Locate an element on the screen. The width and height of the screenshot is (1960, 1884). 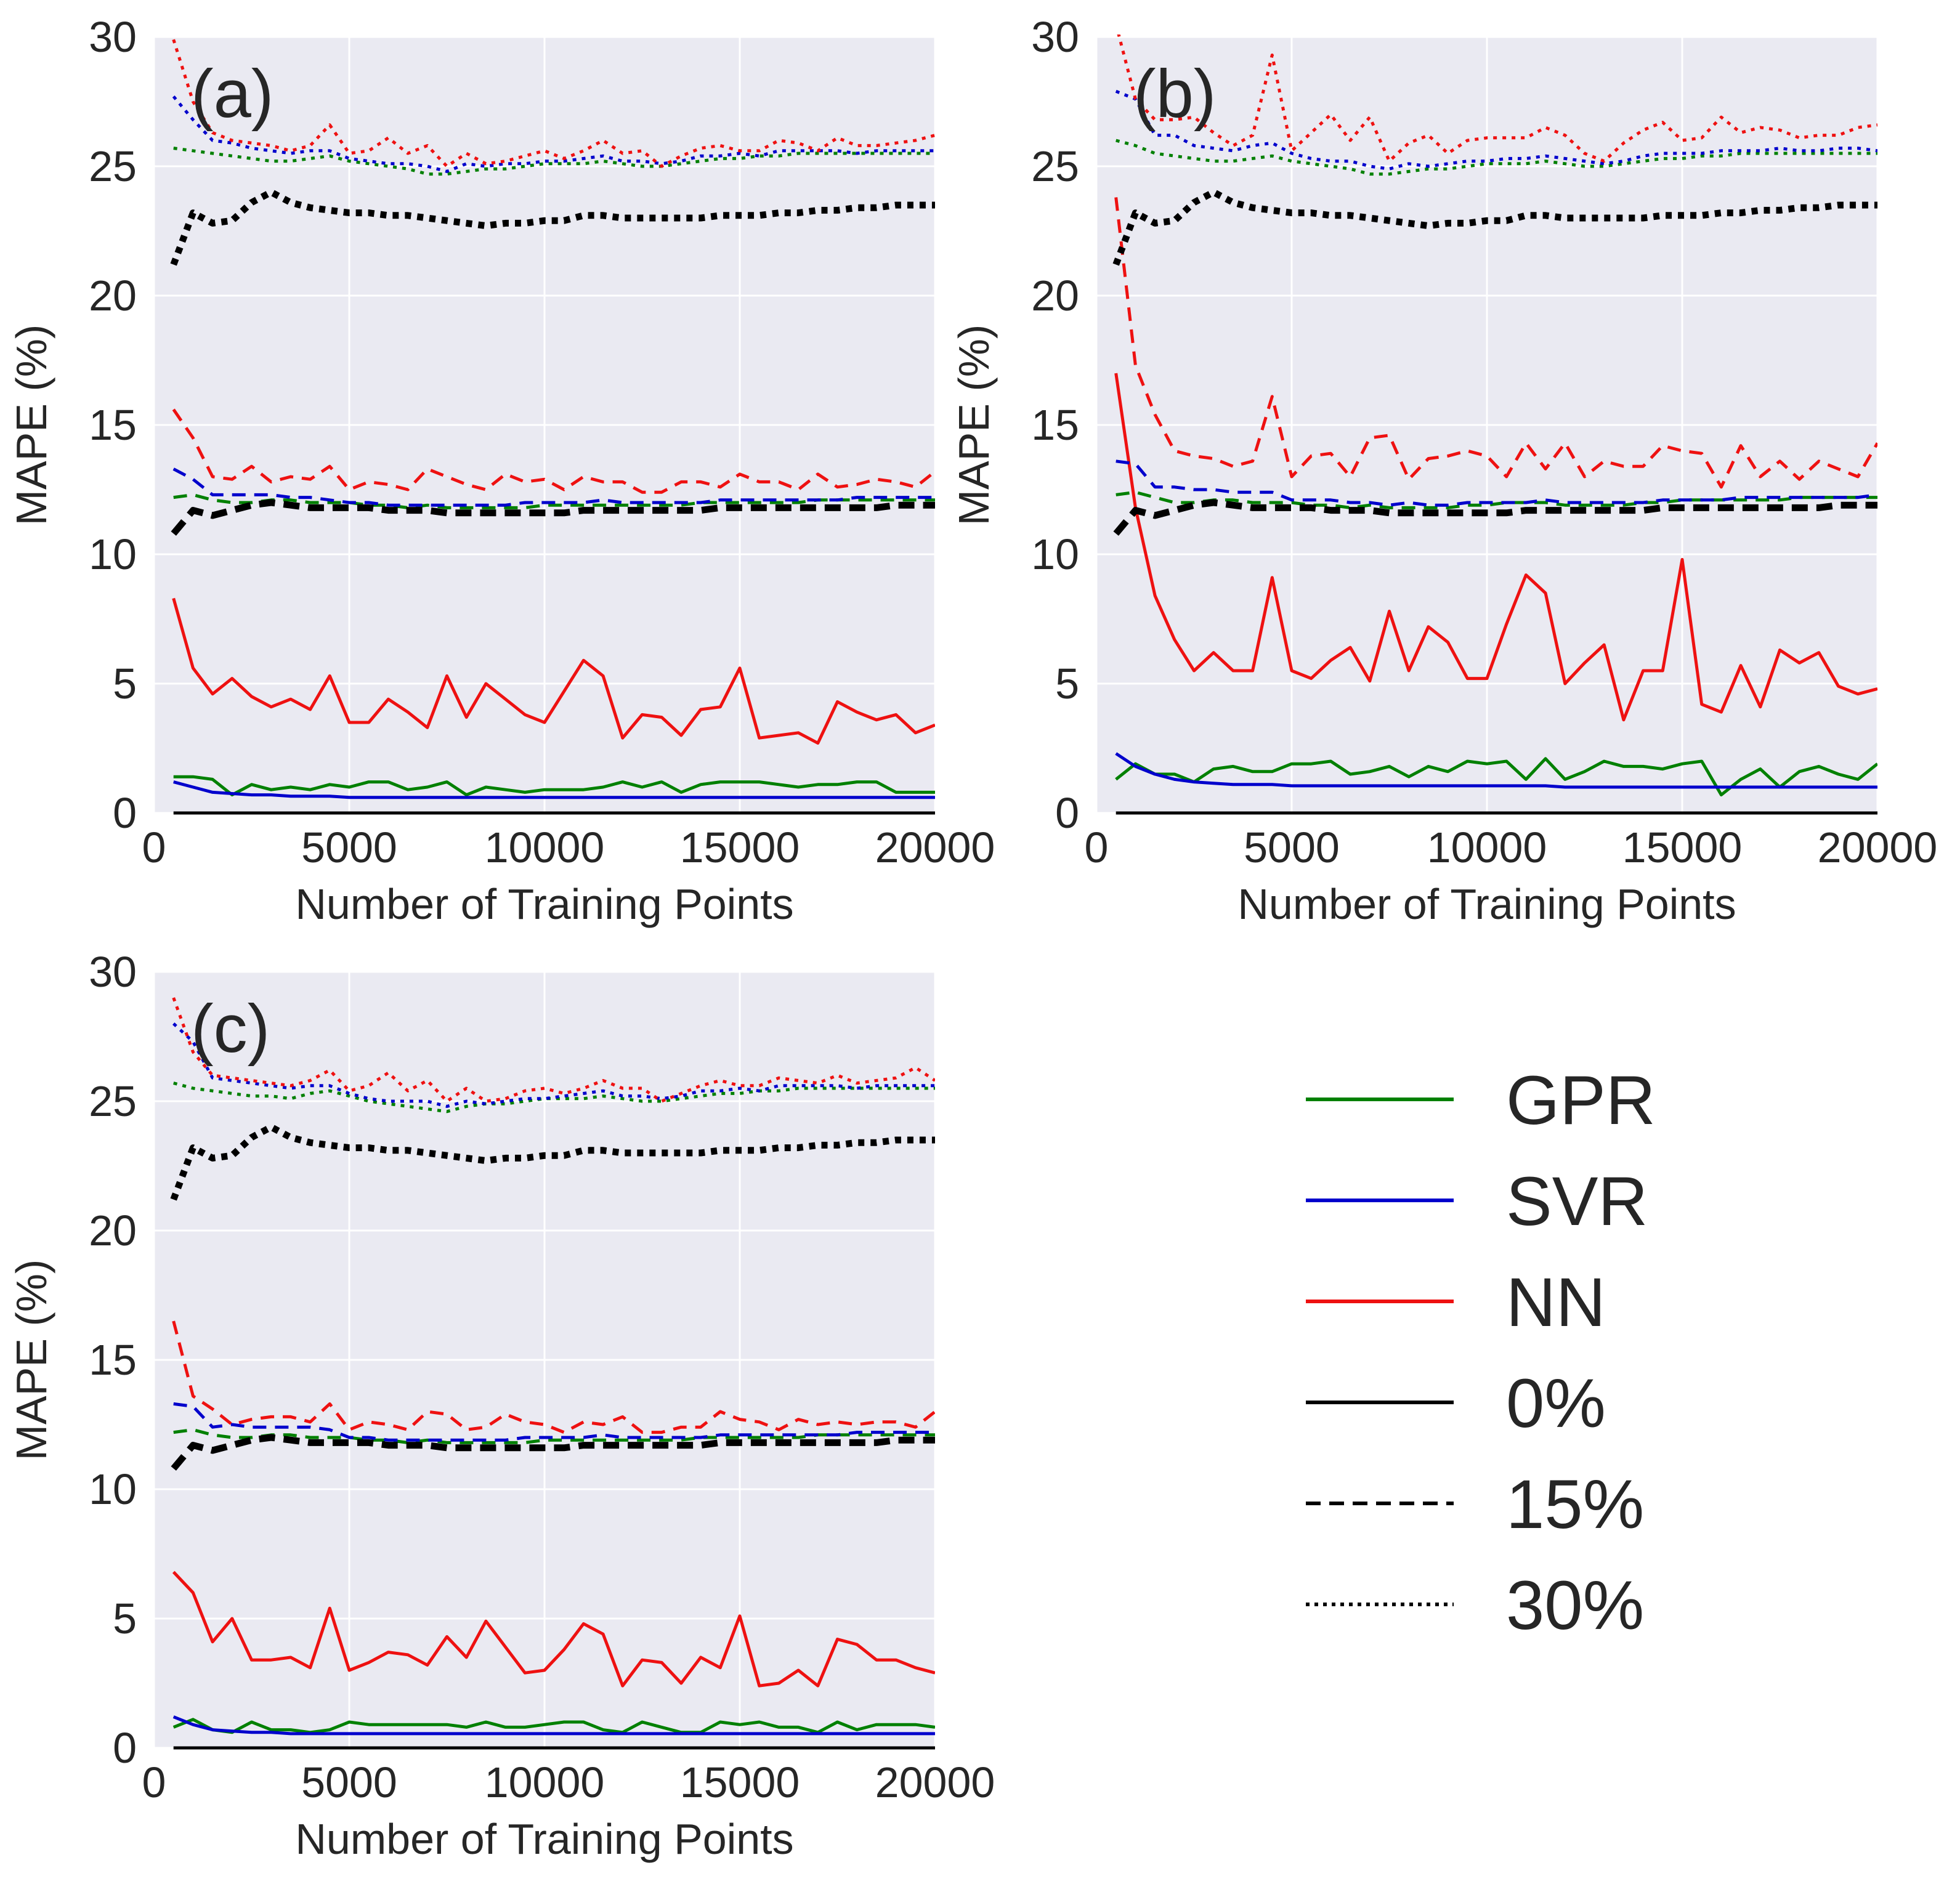
legend-label: SVR is located at coordinates (1577, 1201).